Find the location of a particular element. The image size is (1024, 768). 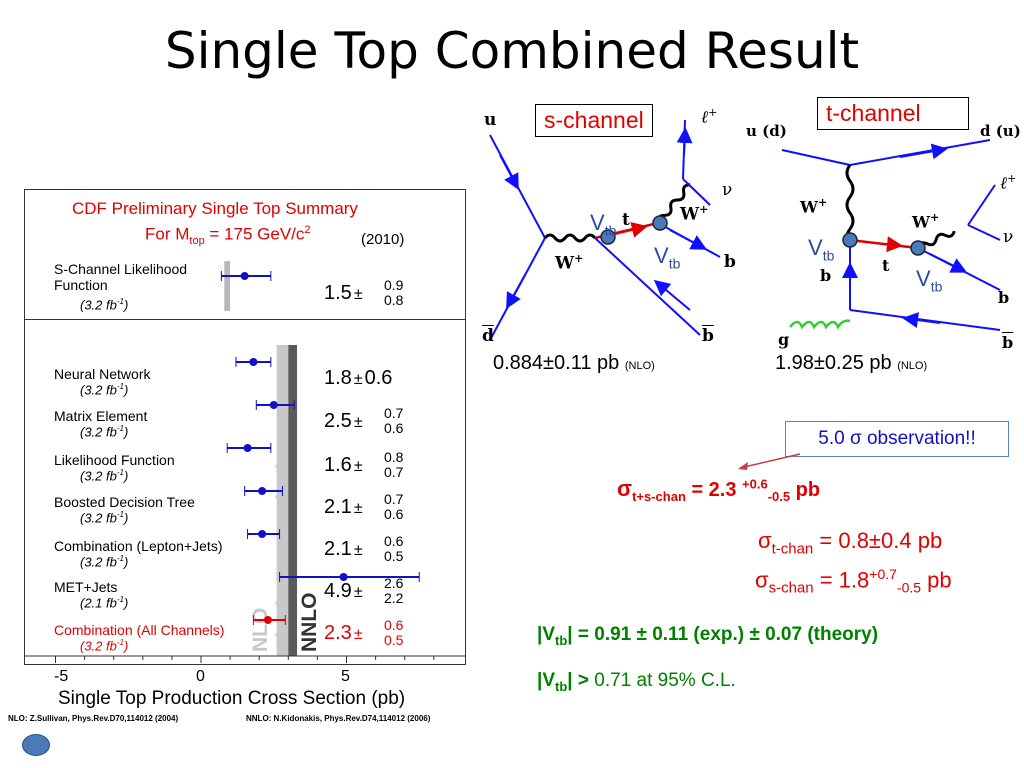

nlo-prediction-band is located at coordinates (282, 500).